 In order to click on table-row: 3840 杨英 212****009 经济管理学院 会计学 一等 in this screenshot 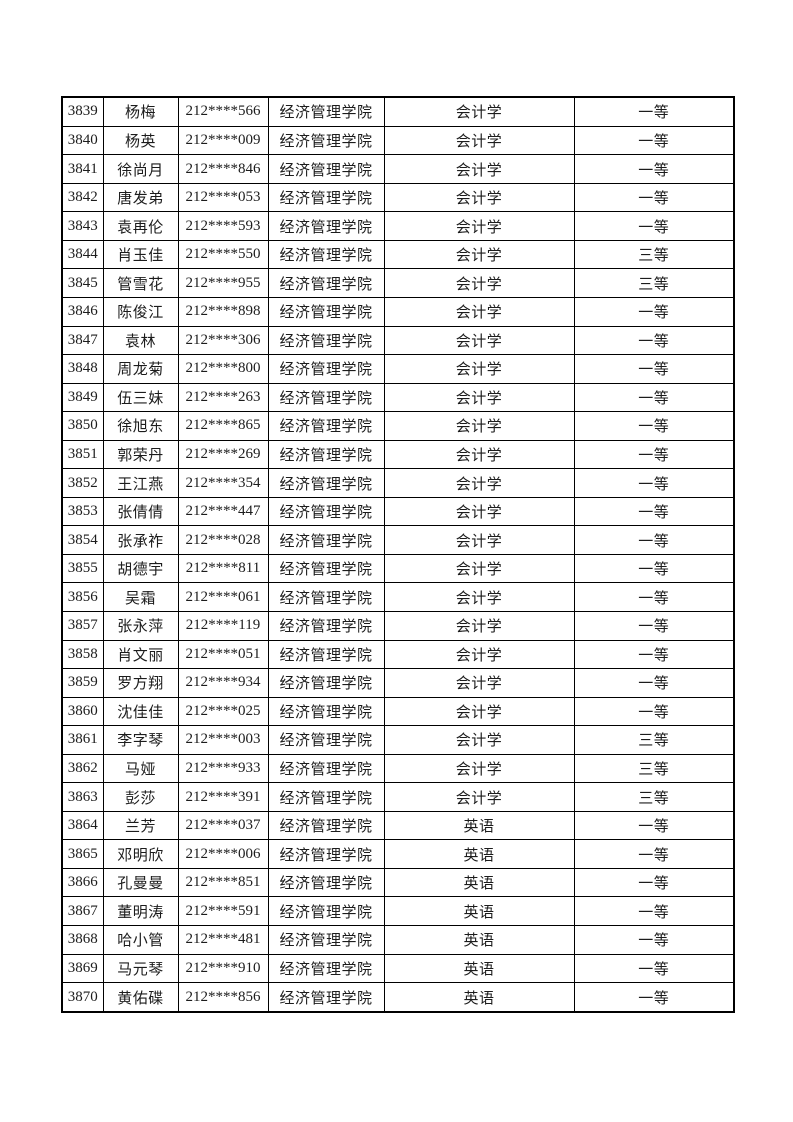, I will do `click(398, 140)`.